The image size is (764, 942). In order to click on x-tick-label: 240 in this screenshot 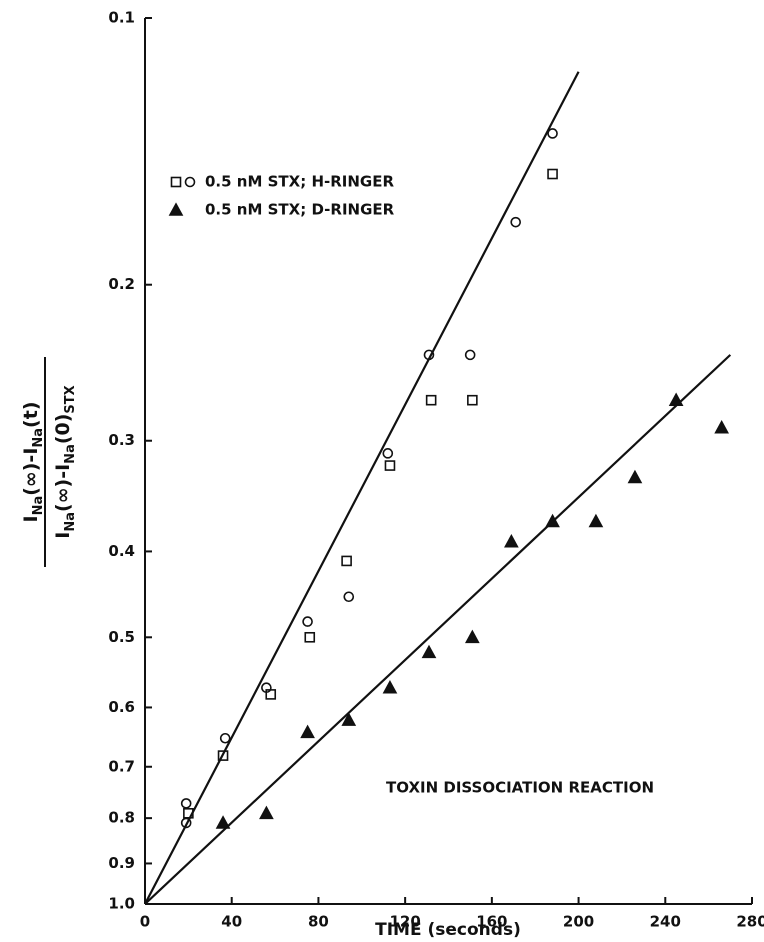, I will do `click(665, 922)`.